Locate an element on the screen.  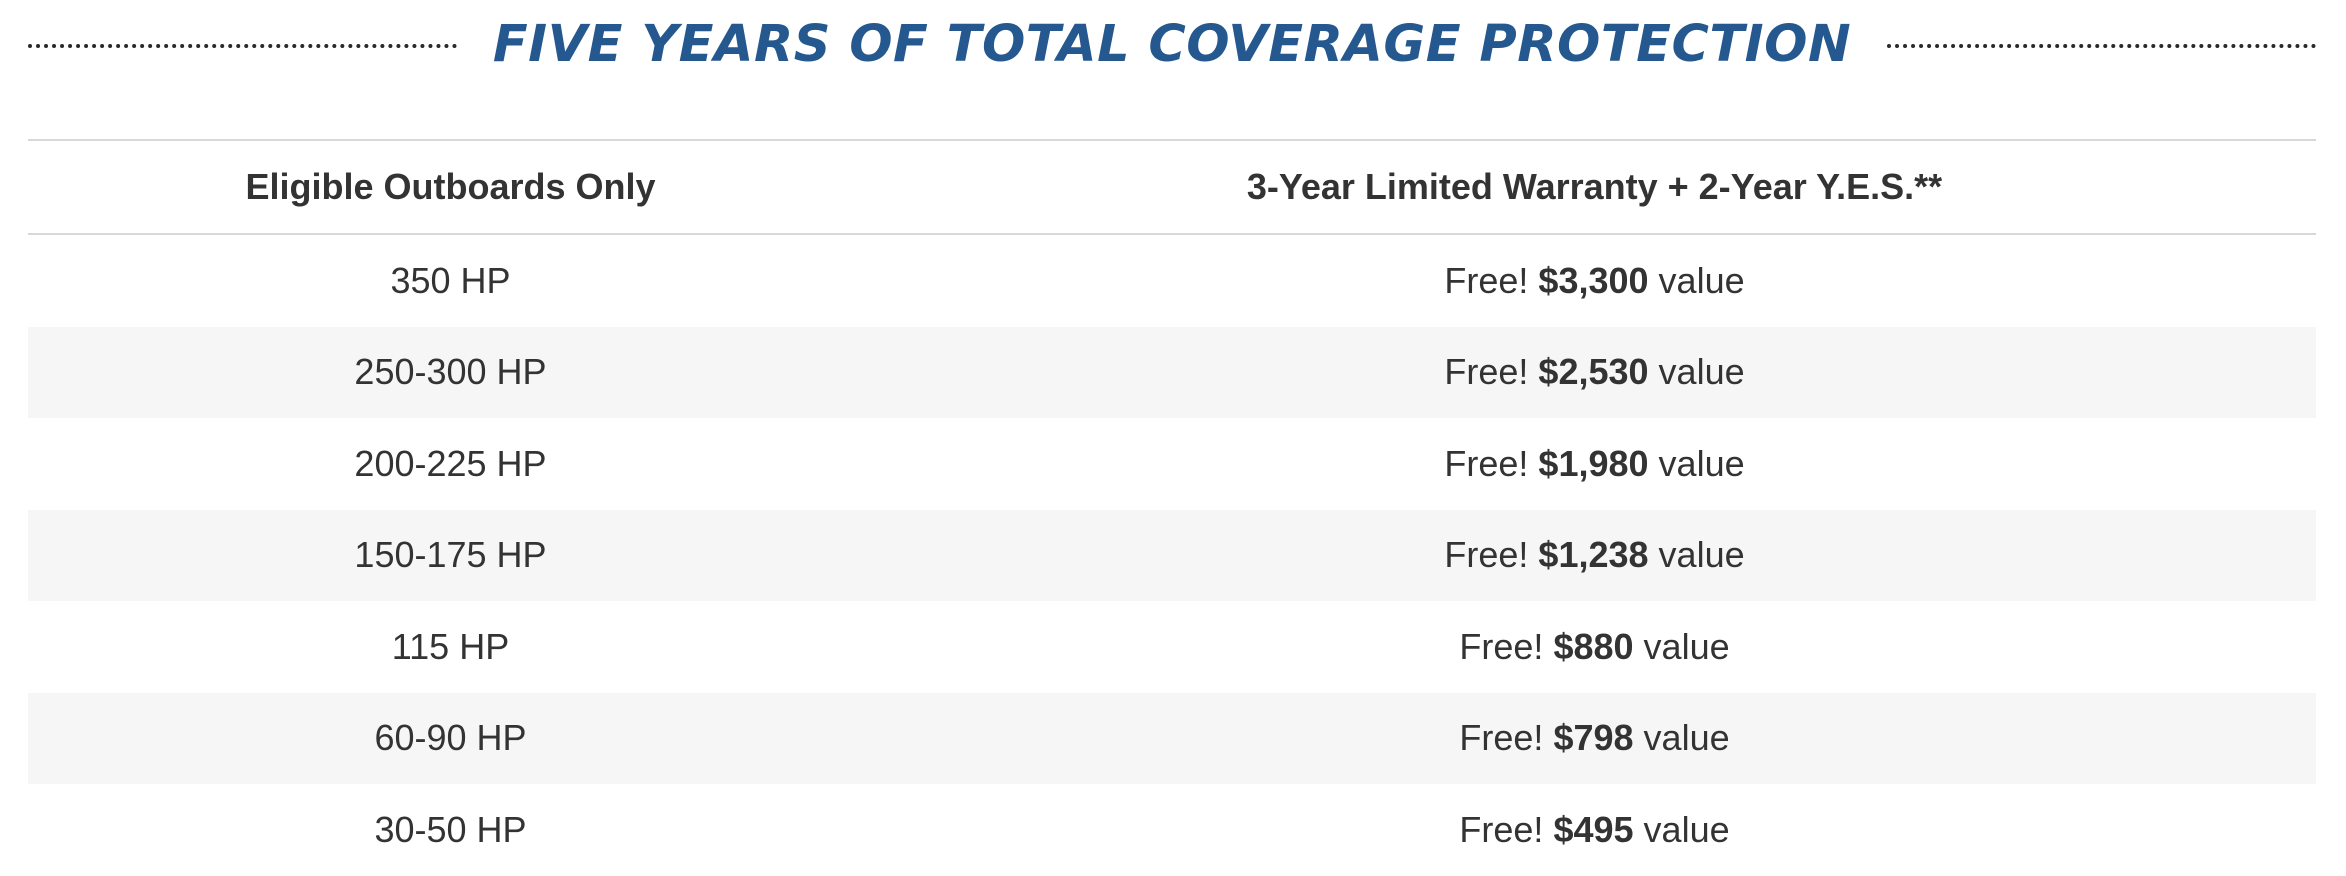
value-cell: Free! $798 value is located at coordinates (1594, 738).